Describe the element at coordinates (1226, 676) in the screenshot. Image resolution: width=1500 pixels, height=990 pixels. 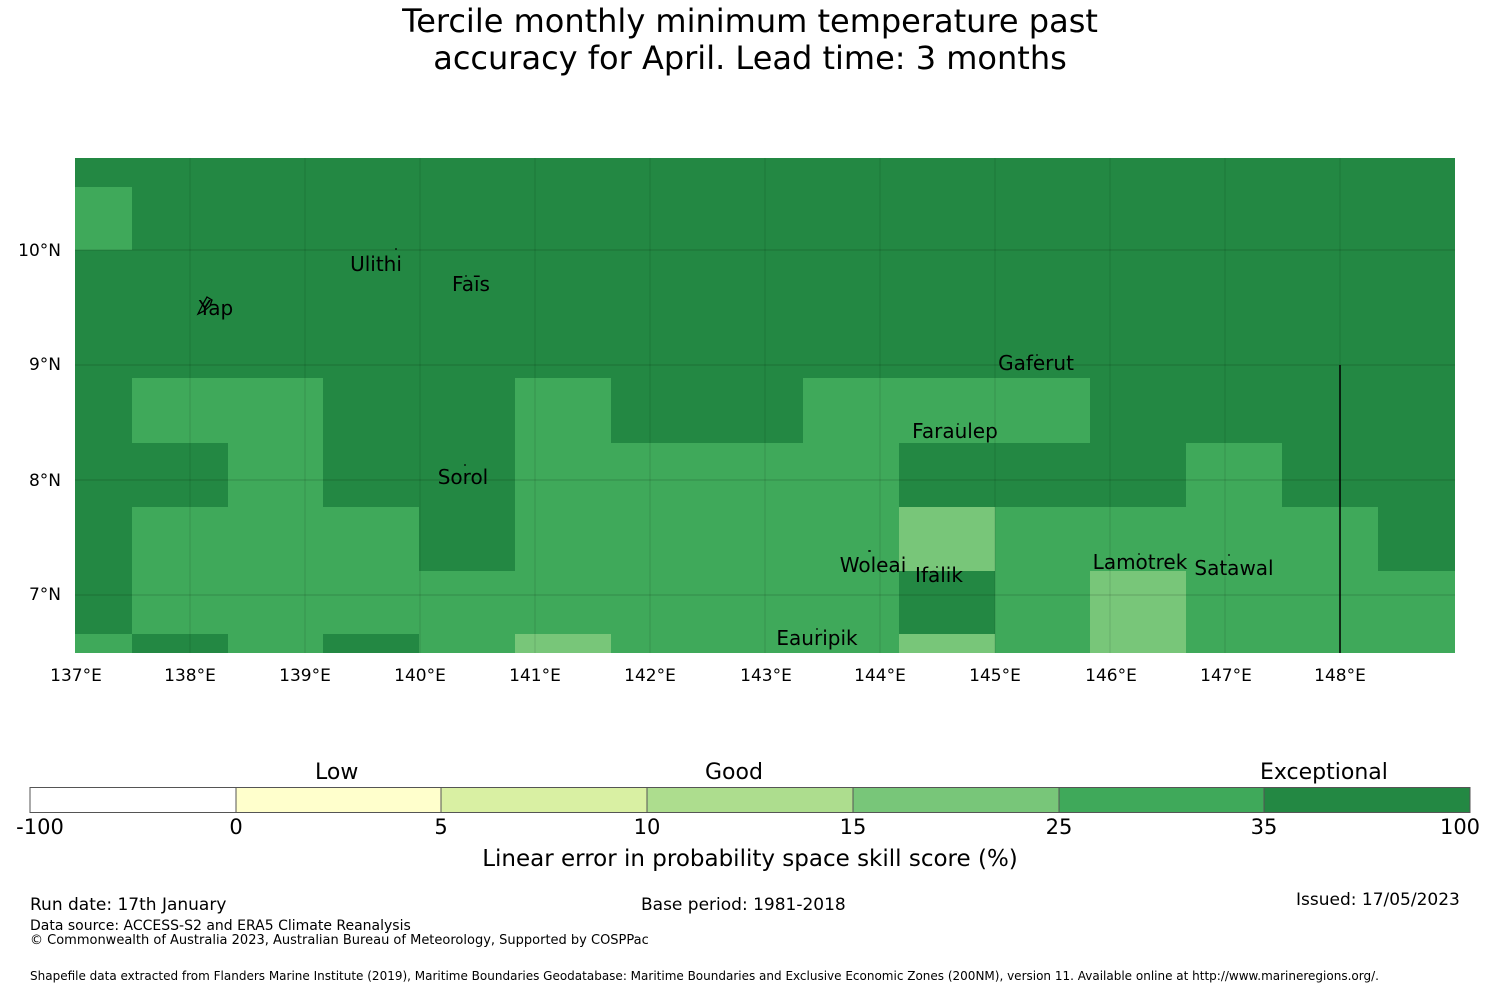
I see `longitude-tick-label: 147°E` at that location.